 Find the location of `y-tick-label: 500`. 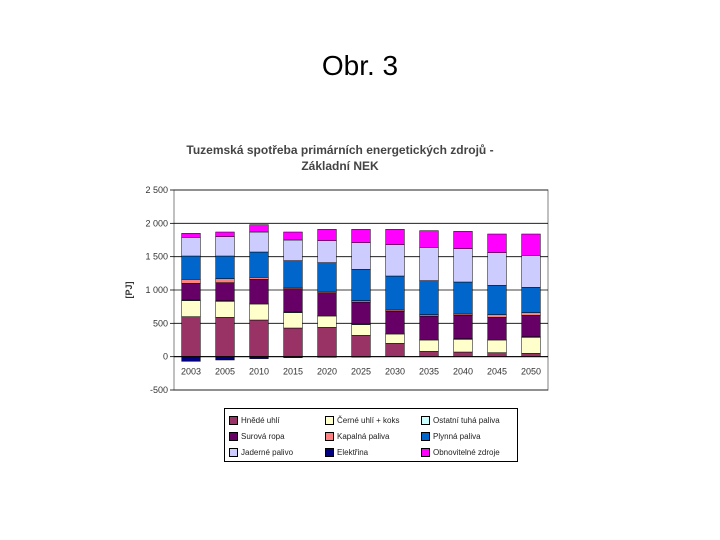

y-tick-label: 500 is located at coordinates (160, 323).